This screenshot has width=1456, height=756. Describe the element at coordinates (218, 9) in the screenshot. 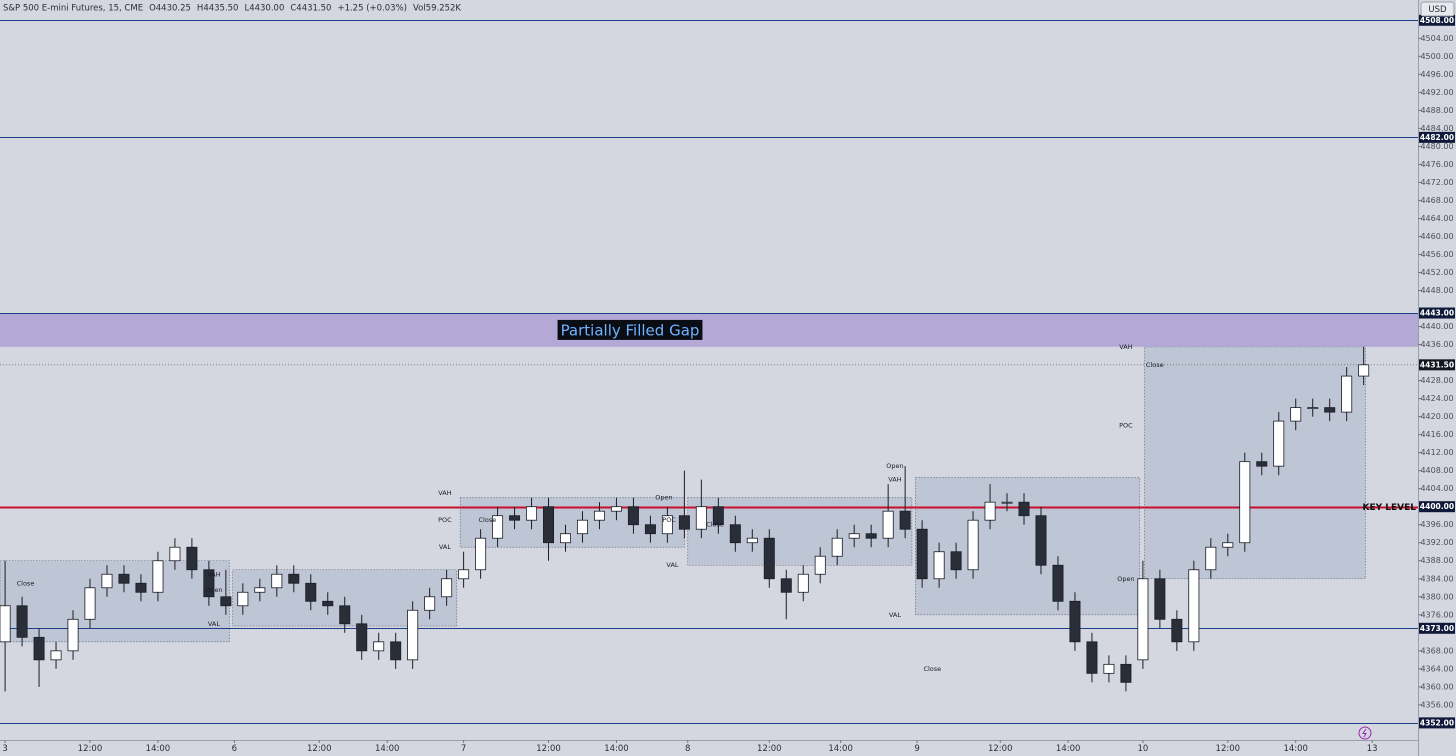

I see `header-item: H4435.50` at that location.